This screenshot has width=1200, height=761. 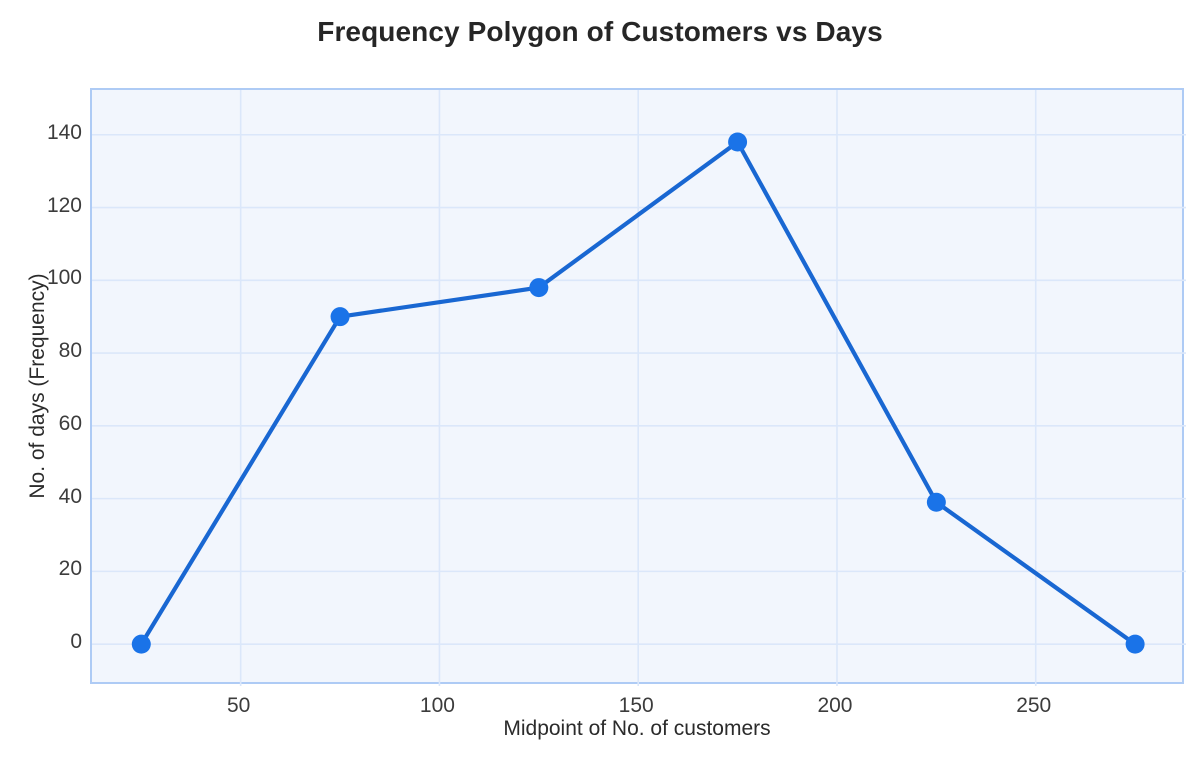 What do you see at coordinates (64, 278) in the screenshot?
I see `y-axis-tick-label: 100` at bounding box center [64, 278].